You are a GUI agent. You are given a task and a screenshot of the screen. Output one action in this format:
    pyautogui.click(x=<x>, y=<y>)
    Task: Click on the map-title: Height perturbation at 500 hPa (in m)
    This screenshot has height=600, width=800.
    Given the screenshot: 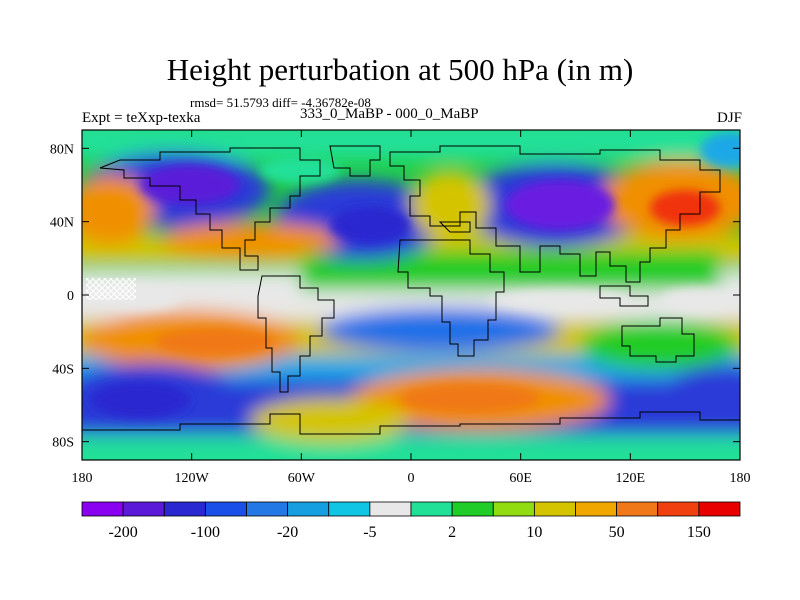 What is the action you would take?
    pyautogui.click(x=400, y=69)
    